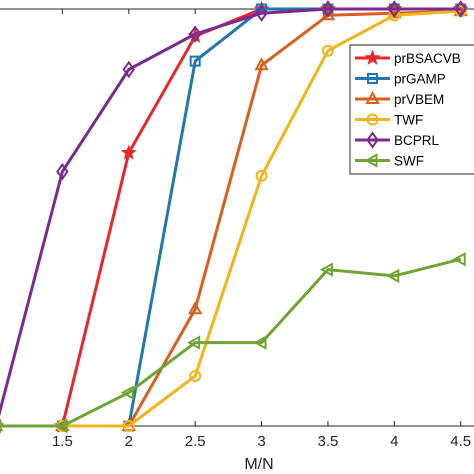 Image resolution: width=474 pixels, height=474 pixels. I want to click on legend-item: prBSACVB, so click(408, 57).